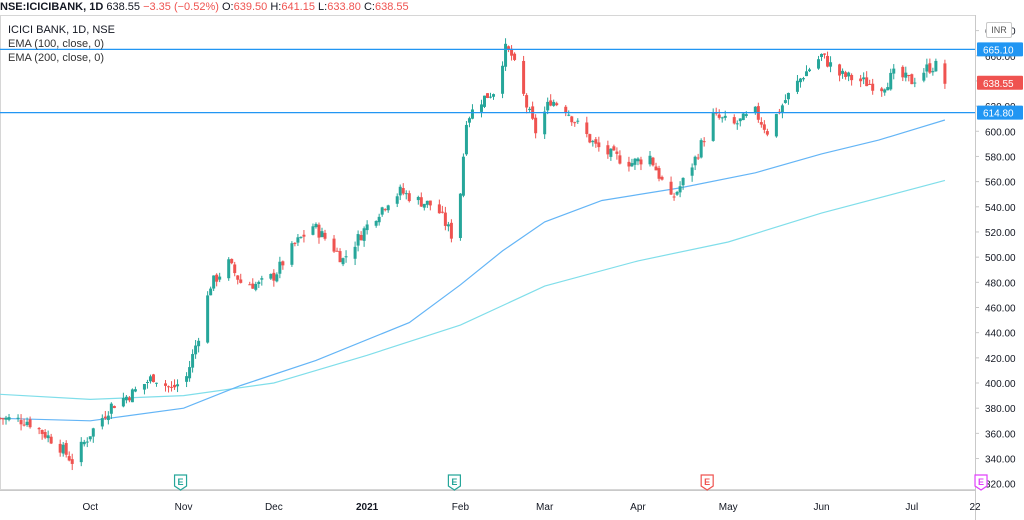 The image size is (1024, 520). Describe the element at coordinates (638, 507) in the screenshot. I see `x-tick-label: Apr` at that location.